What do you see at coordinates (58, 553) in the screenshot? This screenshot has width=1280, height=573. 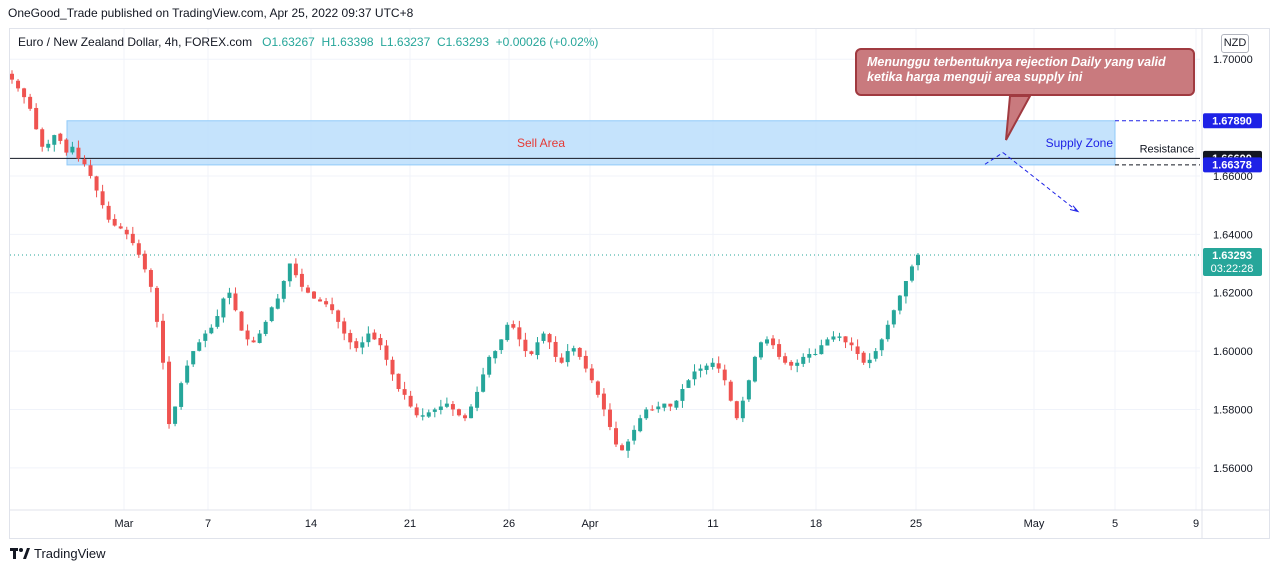 I see `tradingview-footer: TradingView` at bounding box center [58, 553].